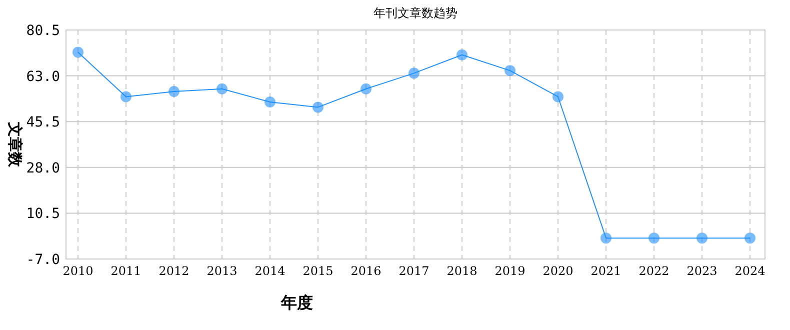  What do you see at coordinates (558, 271) in the screenshot?
I see `x-tick-label: 2020` at bounding box center [558, 271].